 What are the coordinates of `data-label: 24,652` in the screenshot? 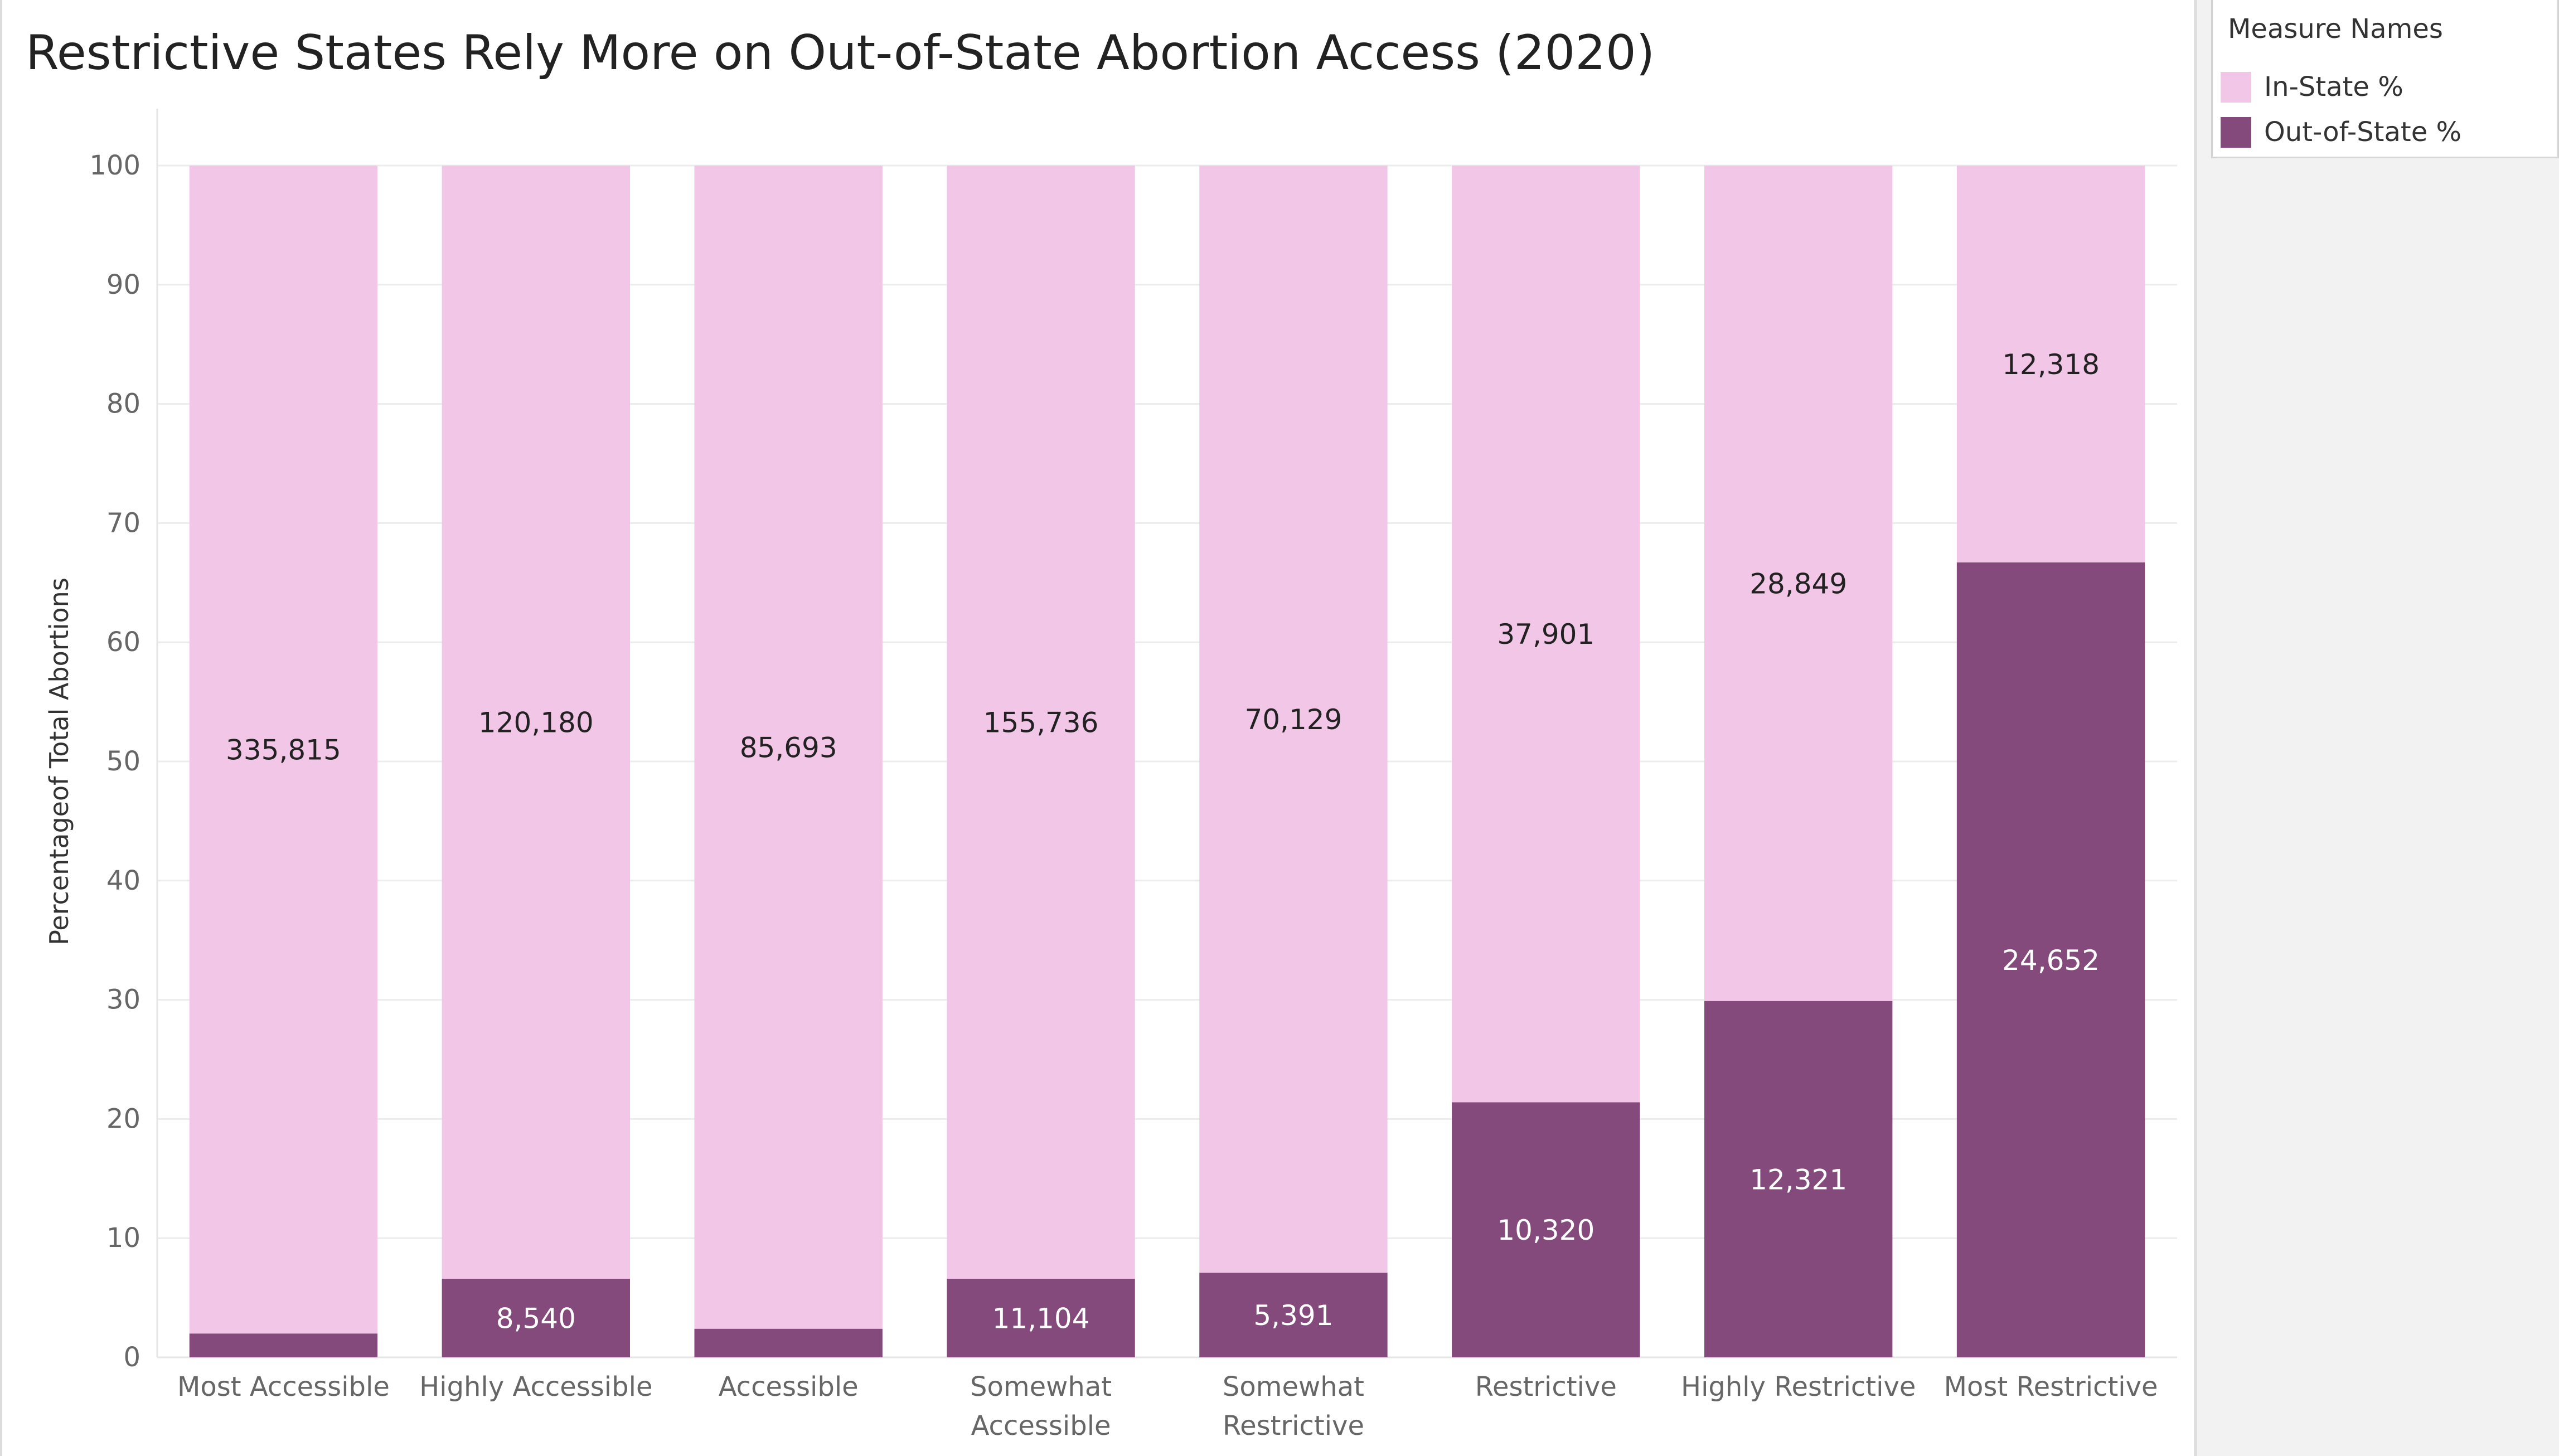 It's located at (2051, 960).